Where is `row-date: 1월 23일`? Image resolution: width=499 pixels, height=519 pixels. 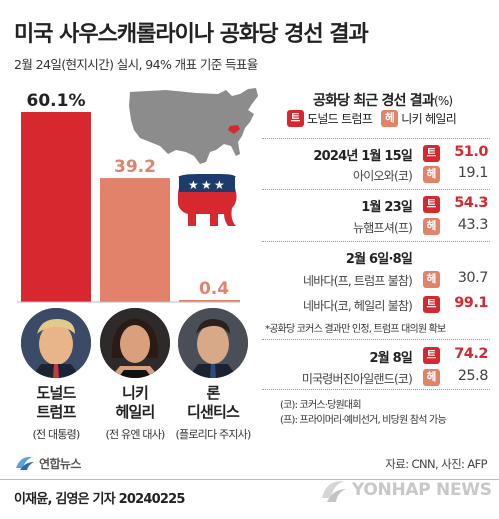
row-date: 1월 23일 is located at coordinates (387, 207).